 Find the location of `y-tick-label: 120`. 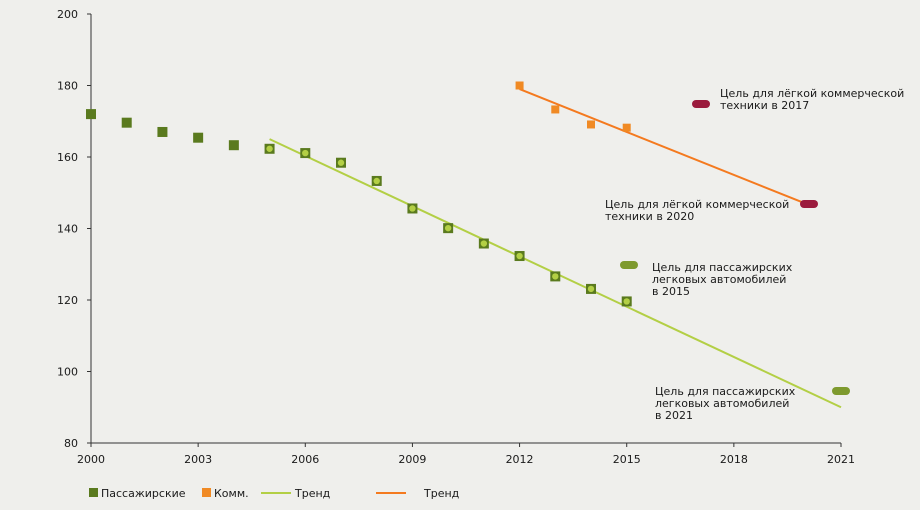

y-tick-label: 120 is located at coordinates (67, 300).